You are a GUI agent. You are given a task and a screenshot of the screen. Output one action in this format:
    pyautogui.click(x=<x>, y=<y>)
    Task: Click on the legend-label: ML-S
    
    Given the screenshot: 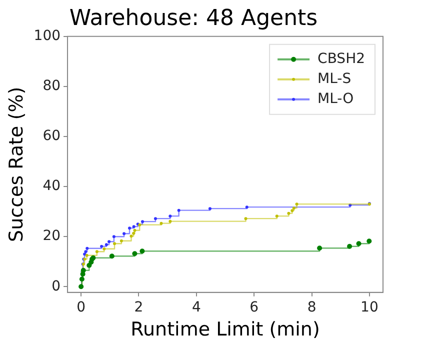 What is the action you would take?
    pyautogui.click(x=335, y=79)
    